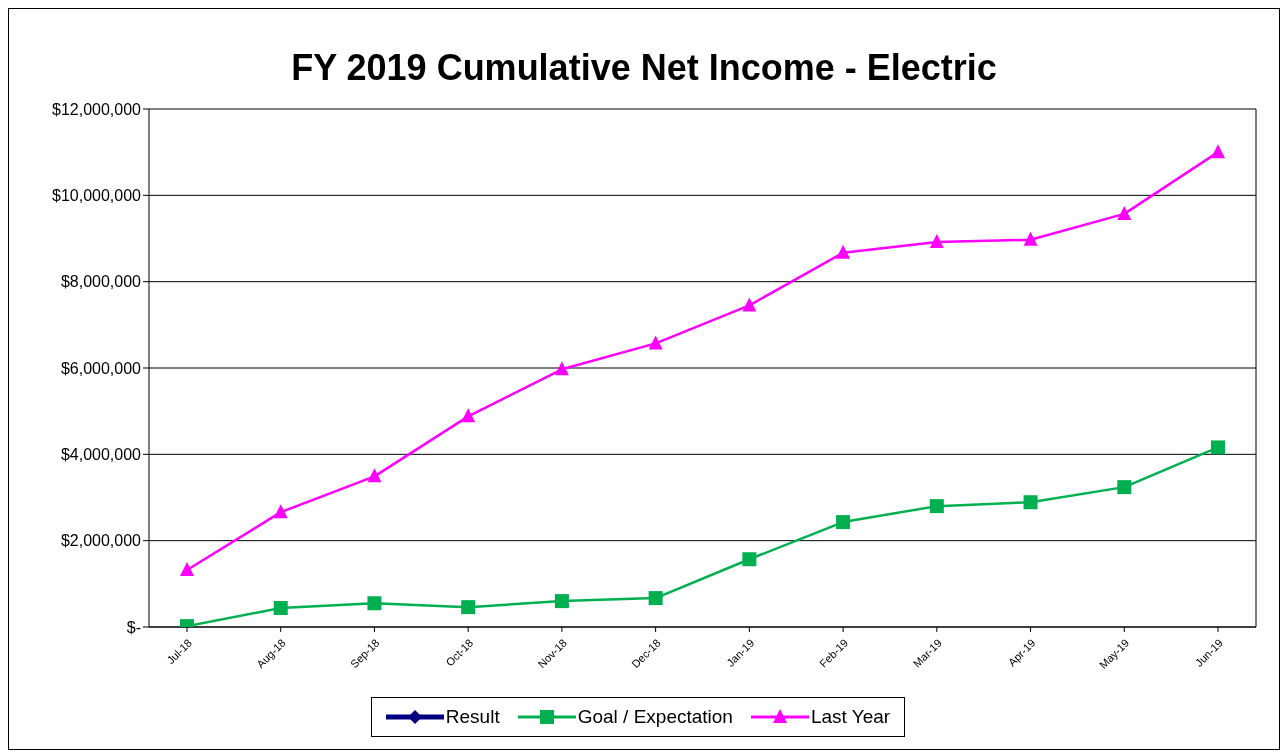 Image resolution: width=1287 pixels, height=756 pixels. I want to click on y-tick-label: $10,000,000, so click(97, 196).